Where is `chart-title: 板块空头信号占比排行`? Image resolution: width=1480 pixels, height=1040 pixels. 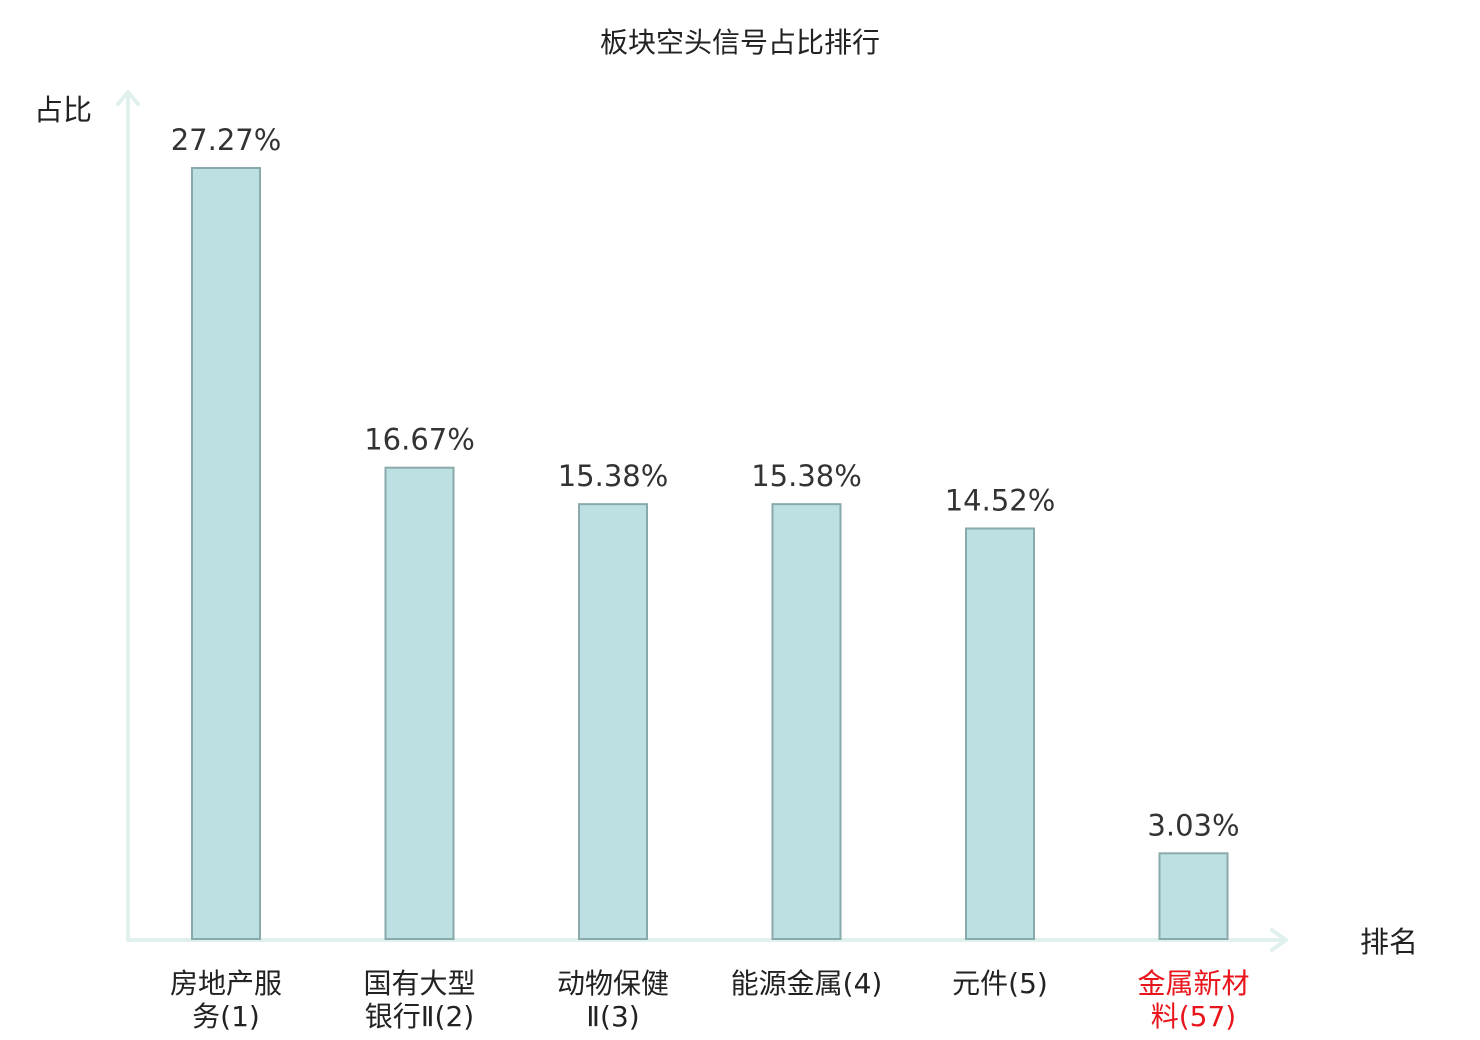 chart-title: 板块空头信号占比排行 is located at coordinates (740, 42).